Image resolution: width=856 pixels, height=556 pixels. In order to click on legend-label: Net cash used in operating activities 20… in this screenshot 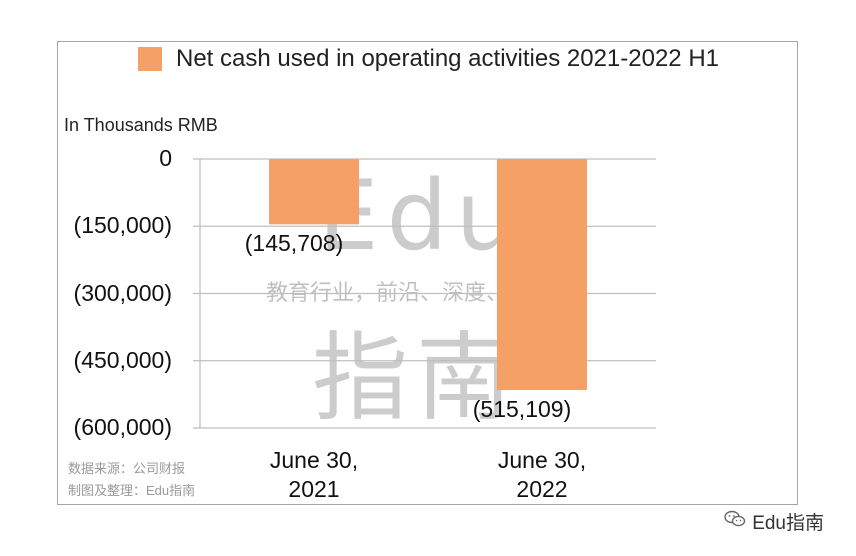, I will do `click(447, 58)`.